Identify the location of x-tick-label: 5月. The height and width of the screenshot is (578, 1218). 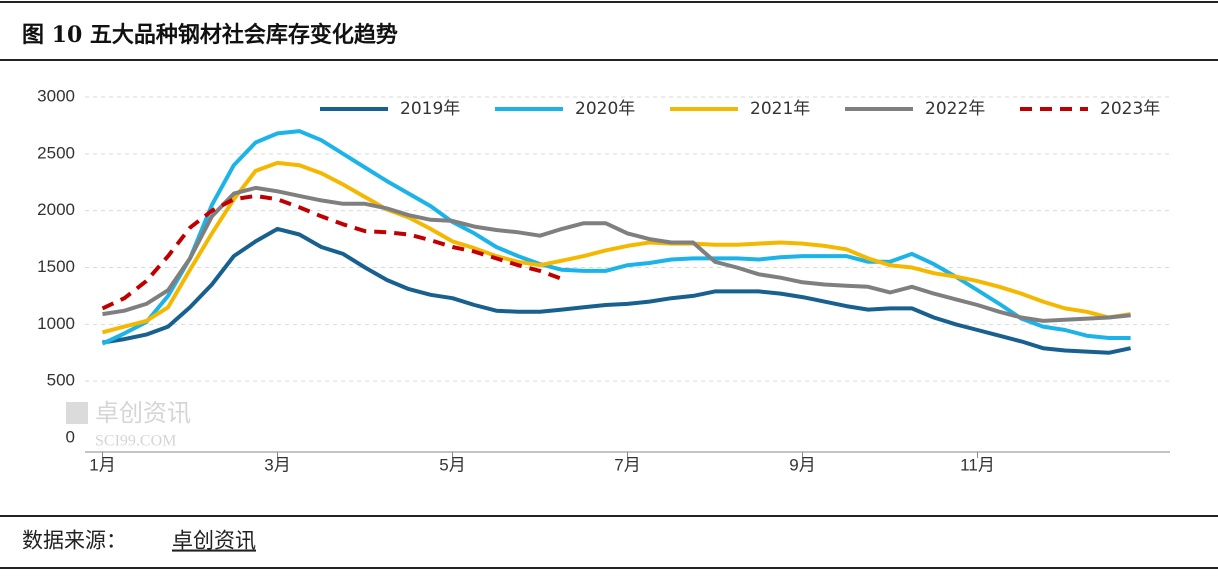
(452, 464).